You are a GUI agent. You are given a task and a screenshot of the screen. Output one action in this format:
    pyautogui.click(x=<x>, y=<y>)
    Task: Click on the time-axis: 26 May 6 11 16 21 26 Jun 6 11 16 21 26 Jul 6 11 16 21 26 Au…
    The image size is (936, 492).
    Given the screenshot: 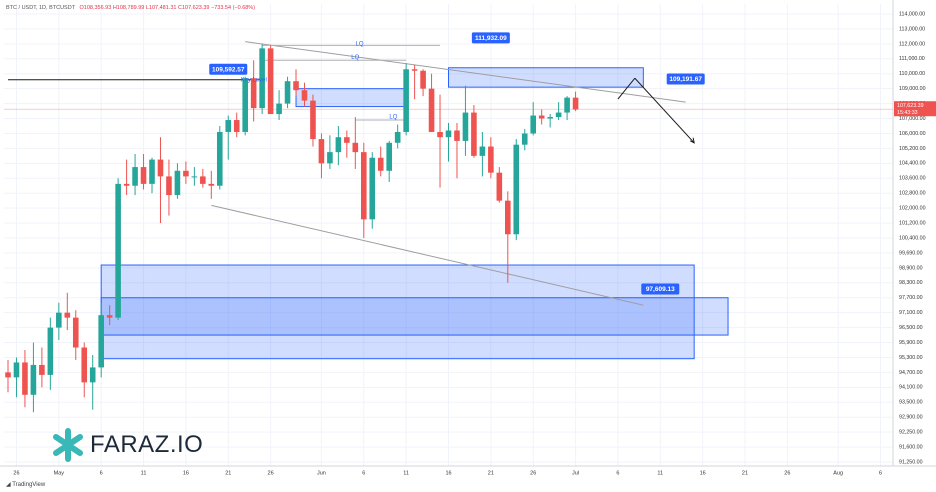 What is the action you would take?
    pyautogui.click(x=447, y=473)
    